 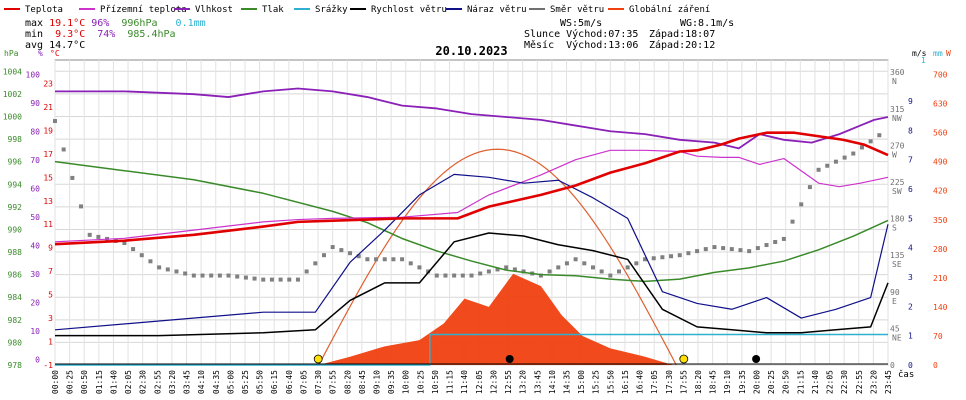 I want to click on tick-temperature: 11, so click(x=48, y=224).